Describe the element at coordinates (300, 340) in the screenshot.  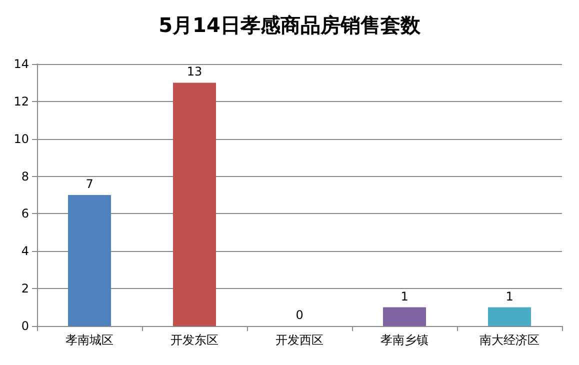
I see `x-tick-label: 开发西区` at that location.